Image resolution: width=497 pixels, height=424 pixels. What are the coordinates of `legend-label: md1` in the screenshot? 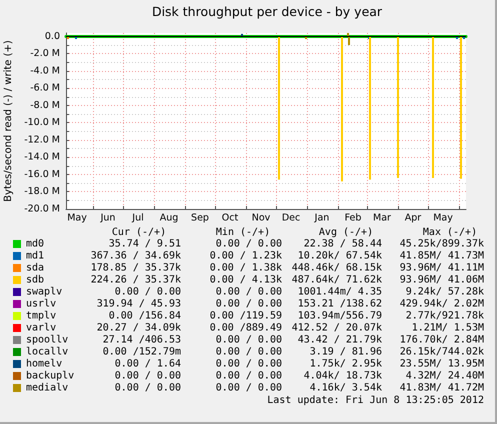 It's located at (35, 256).